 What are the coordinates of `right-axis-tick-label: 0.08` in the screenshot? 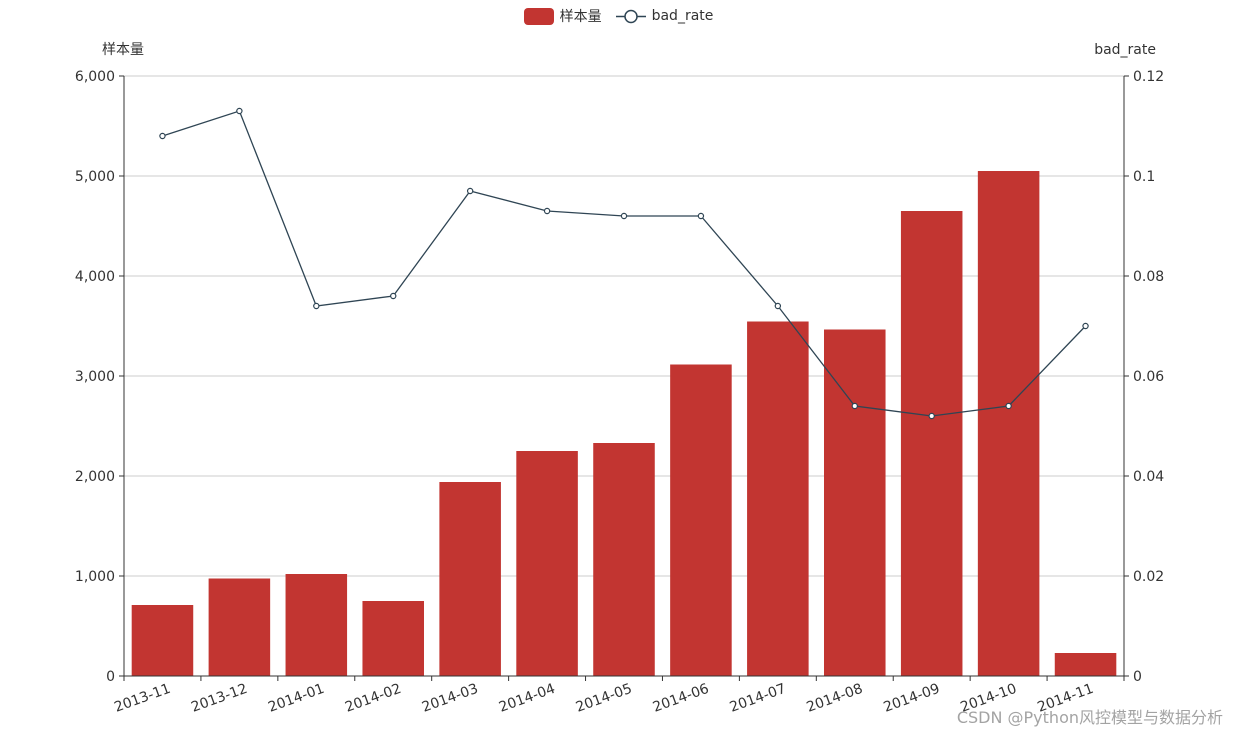 It's located at (1148, 277).